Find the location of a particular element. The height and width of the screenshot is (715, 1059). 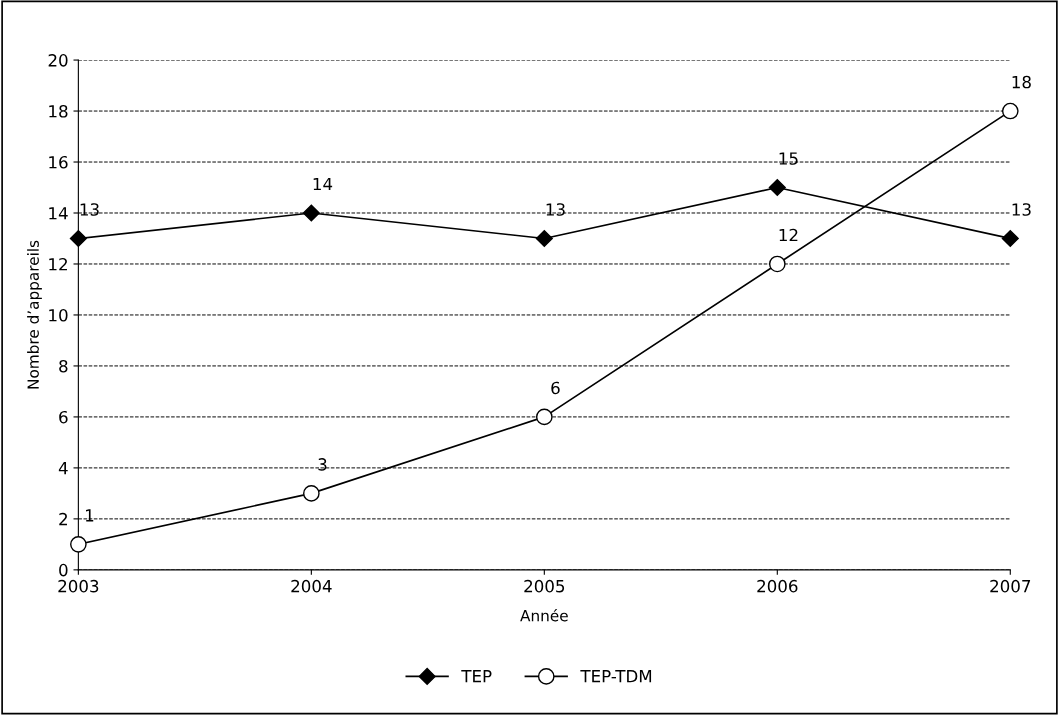

y-tick-label: 6 is located at coordinates (63, 417).